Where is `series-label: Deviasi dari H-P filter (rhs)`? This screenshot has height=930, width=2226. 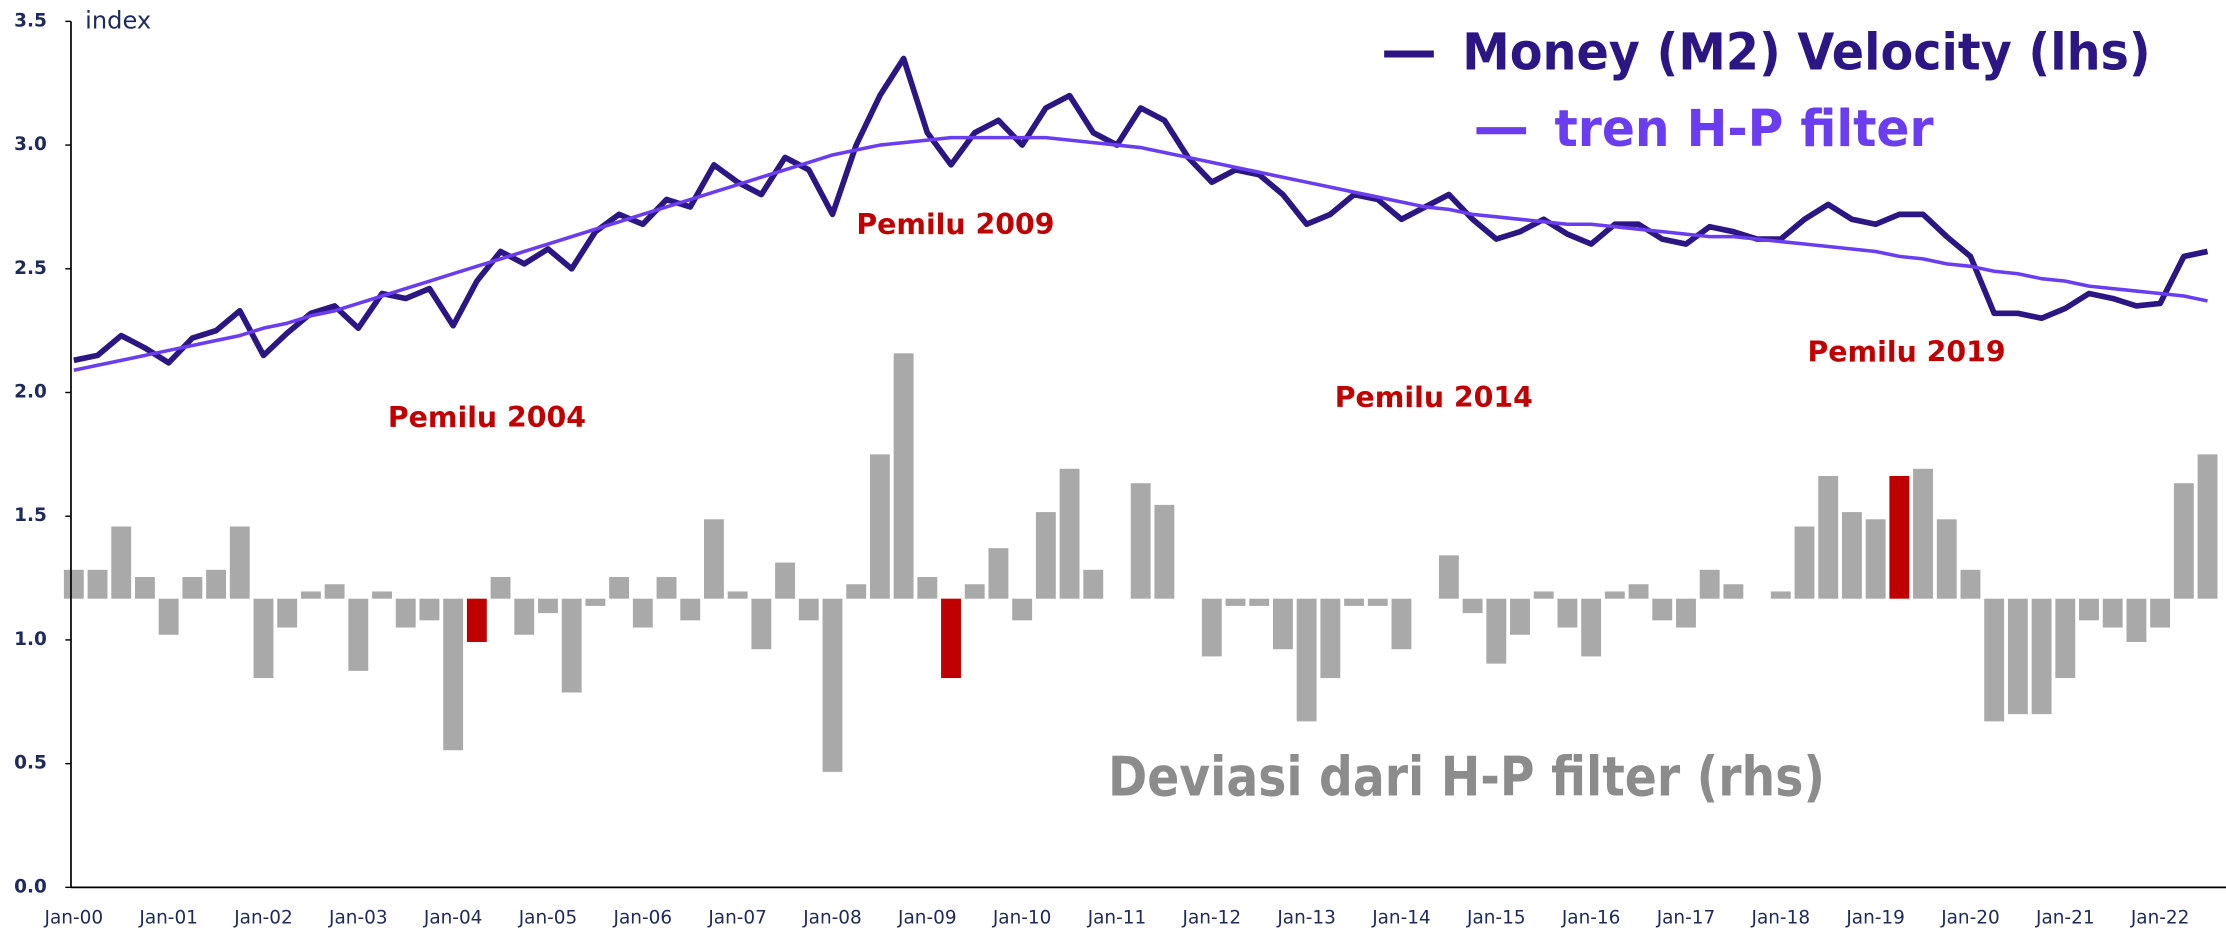
series-label: Deviasi dari H-P filter (rhs) is located at coordinates (1466, 777).